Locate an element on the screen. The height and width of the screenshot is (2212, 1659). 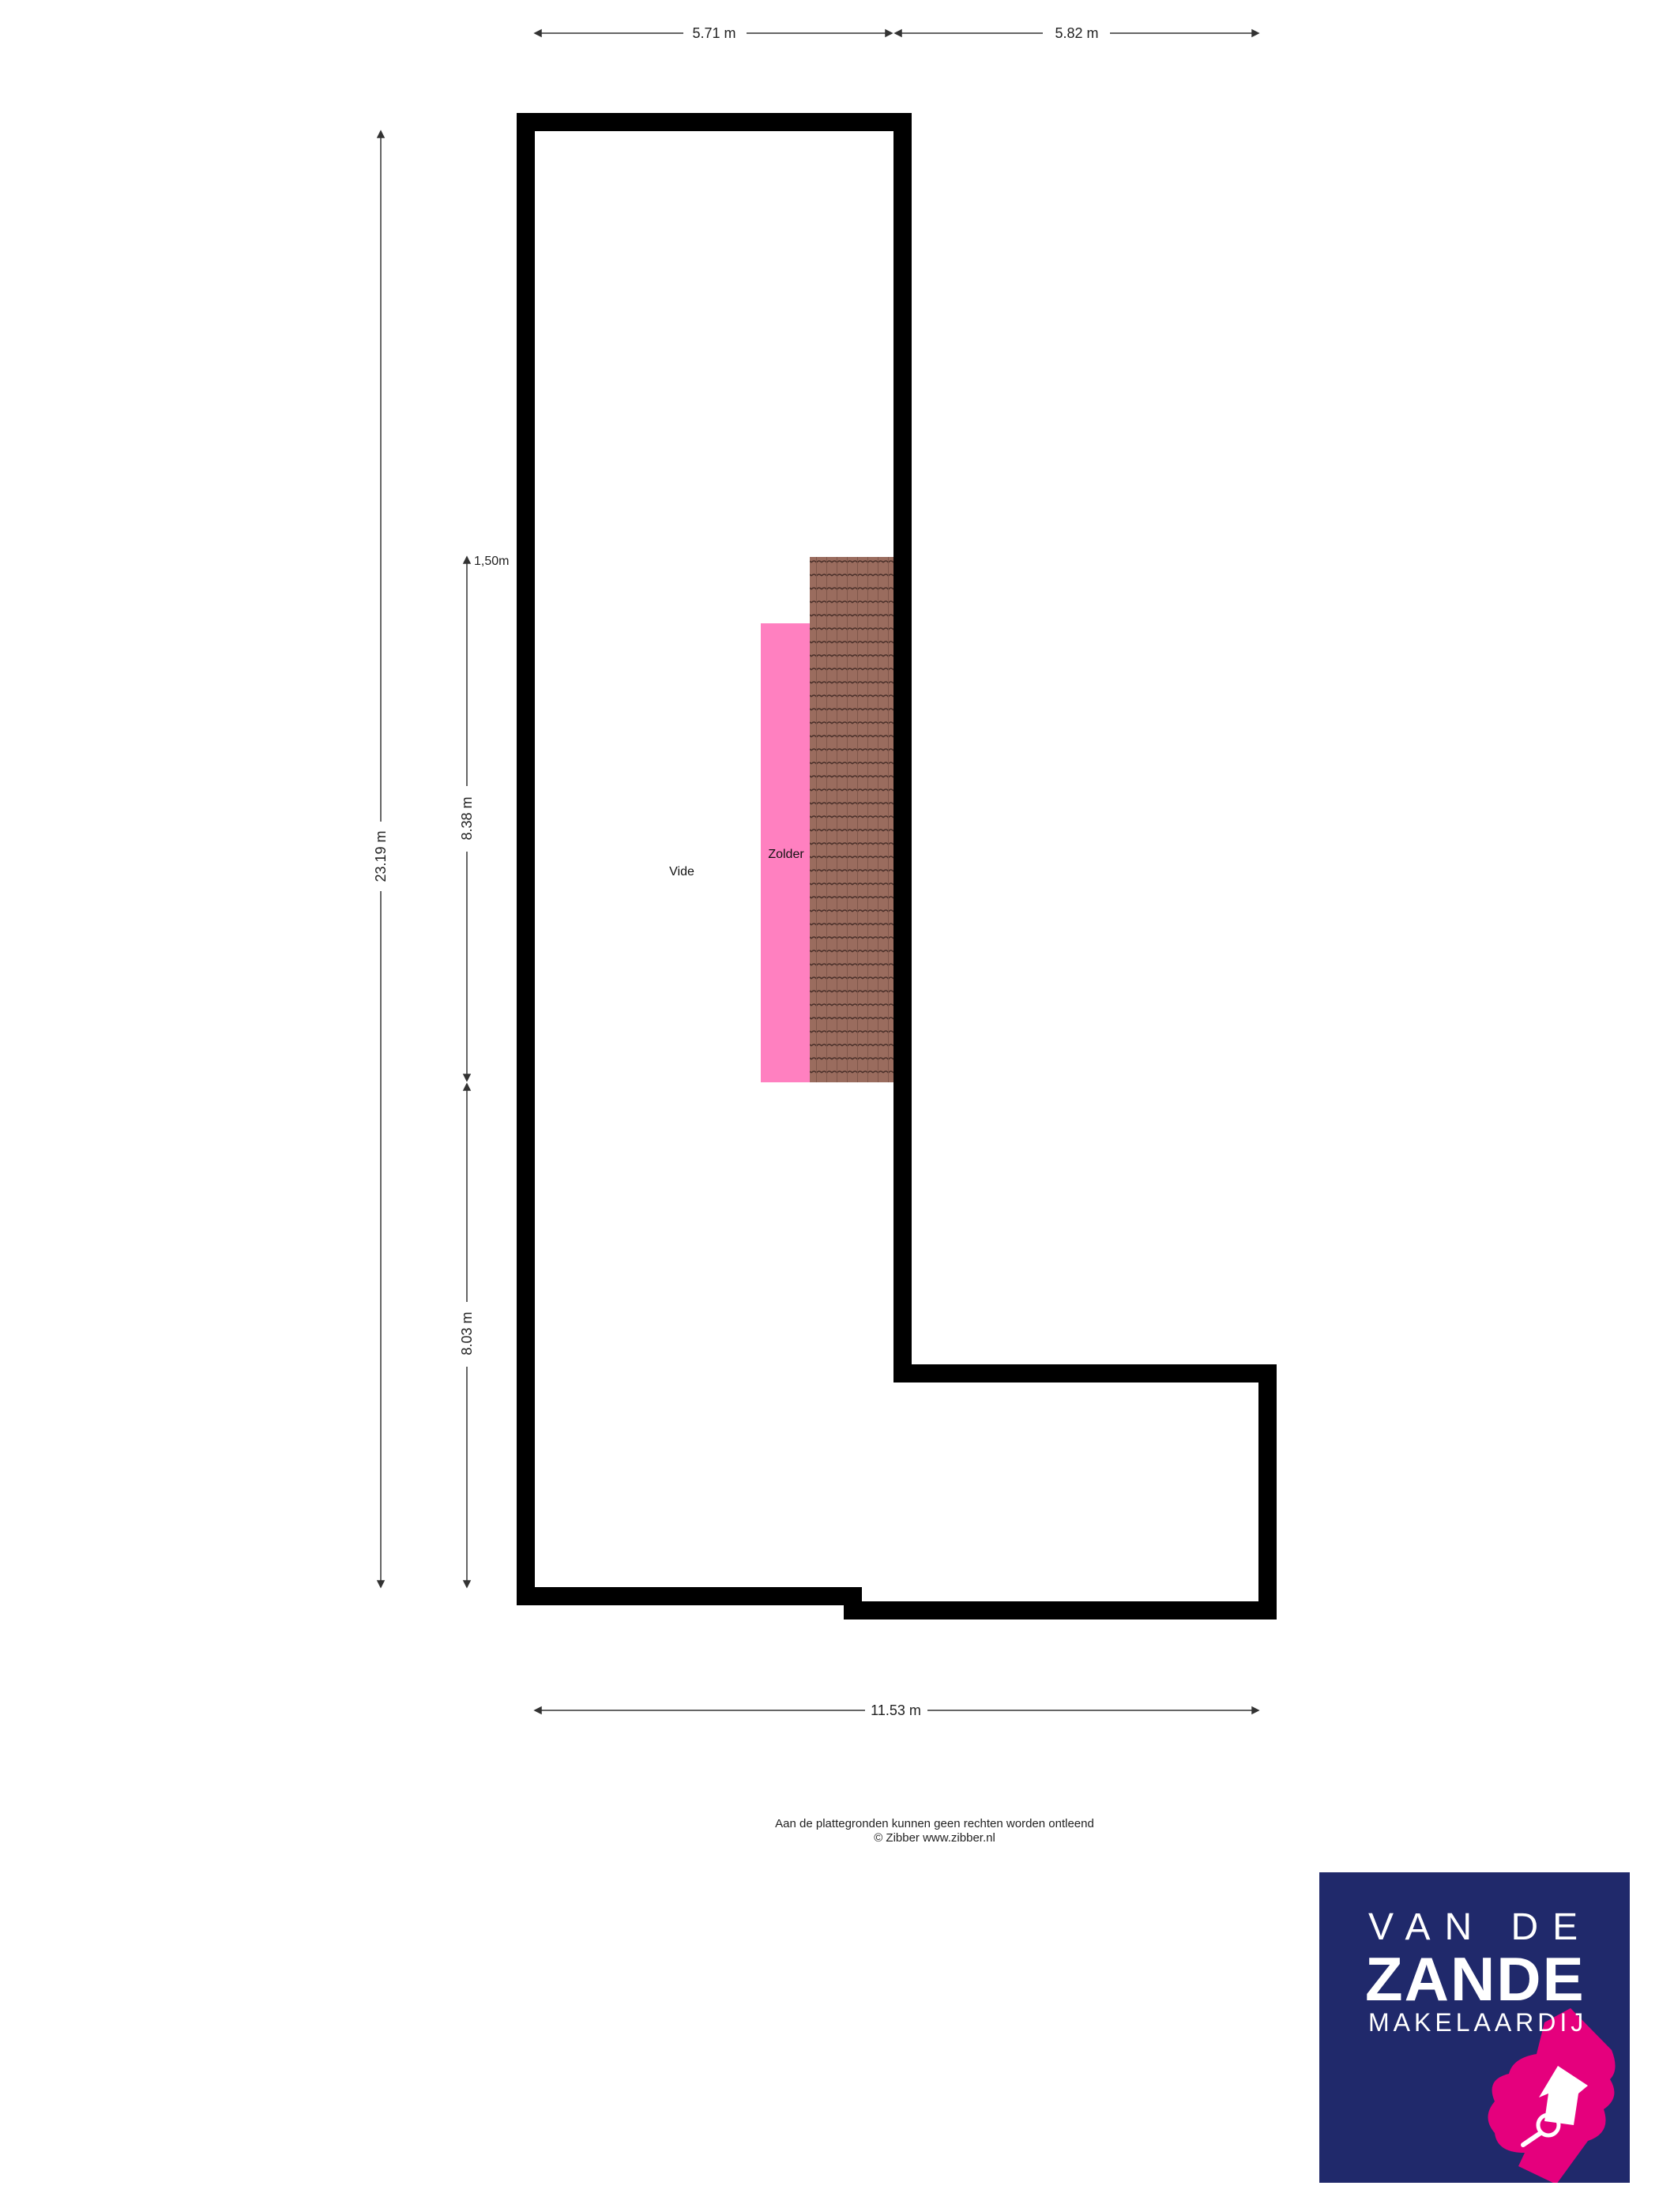
zolder-area is located at coordinates (785, 852).